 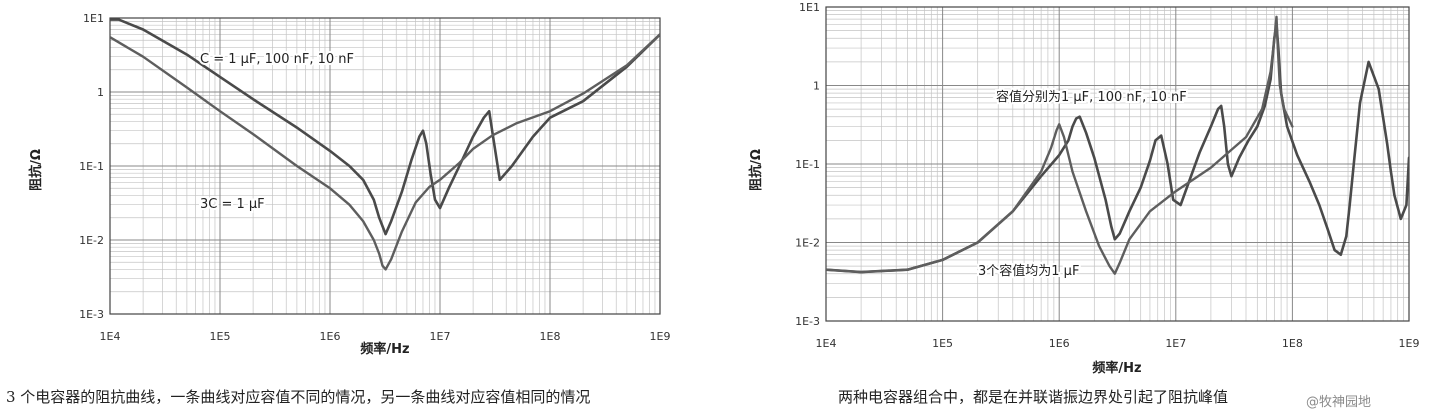 I want to click on caption-left: 3 个电容器的阻抗曲线，一条曲线对应容值不同的情况，另一条曲线对应容值相同的情况, so click(x=298, y=397).